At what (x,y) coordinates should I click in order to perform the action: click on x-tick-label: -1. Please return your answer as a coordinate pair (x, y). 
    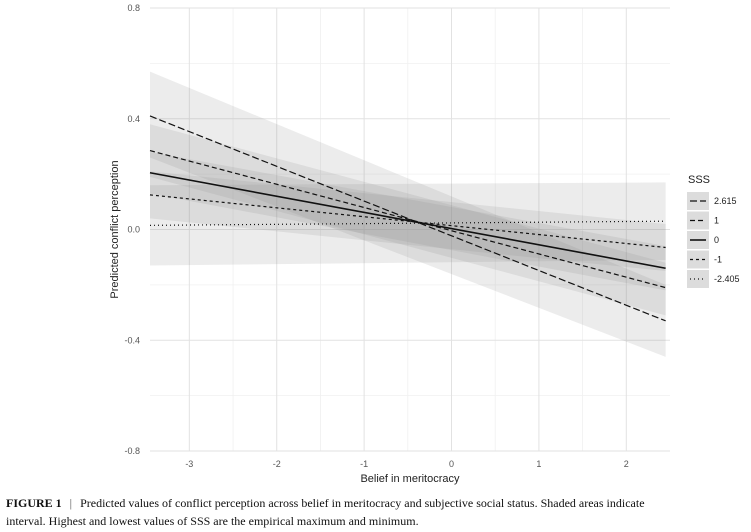
    Looking at the image, I should click on (364, 464).